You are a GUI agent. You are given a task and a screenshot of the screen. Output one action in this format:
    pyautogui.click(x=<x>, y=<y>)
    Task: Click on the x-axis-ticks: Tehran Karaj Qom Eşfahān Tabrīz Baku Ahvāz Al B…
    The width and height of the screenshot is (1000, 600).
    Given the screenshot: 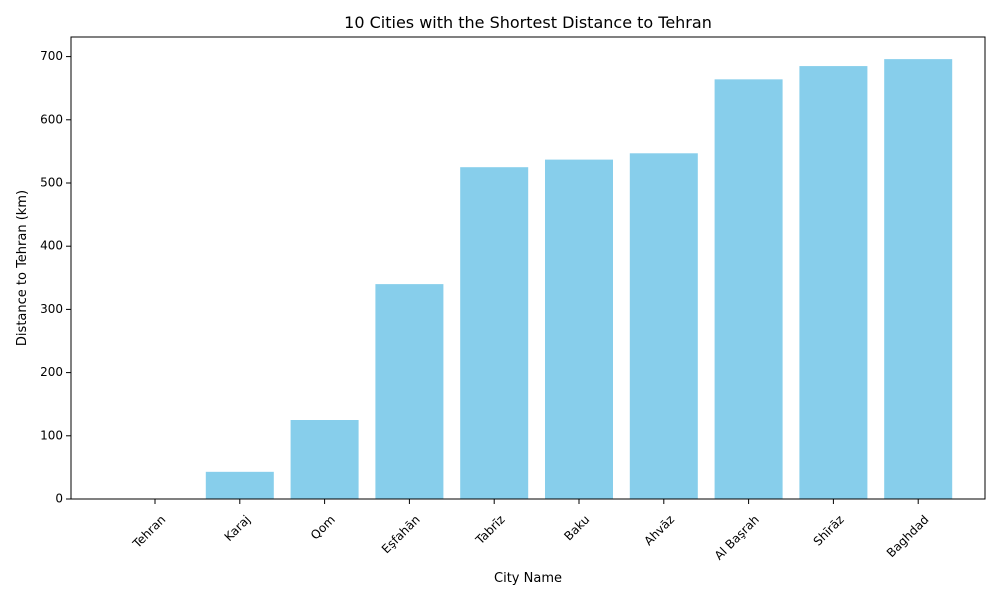 What is the action you would take?
    pyautogui.click(x=530, y=531)
    